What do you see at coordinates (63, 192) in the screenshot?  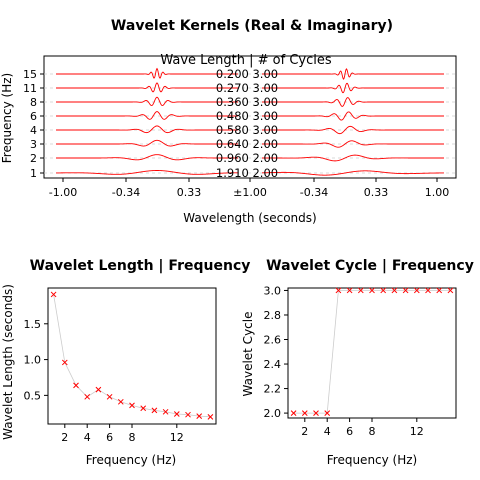 I see `kernels-x-tick-label: -1.00` at bounding box center [63, 192].